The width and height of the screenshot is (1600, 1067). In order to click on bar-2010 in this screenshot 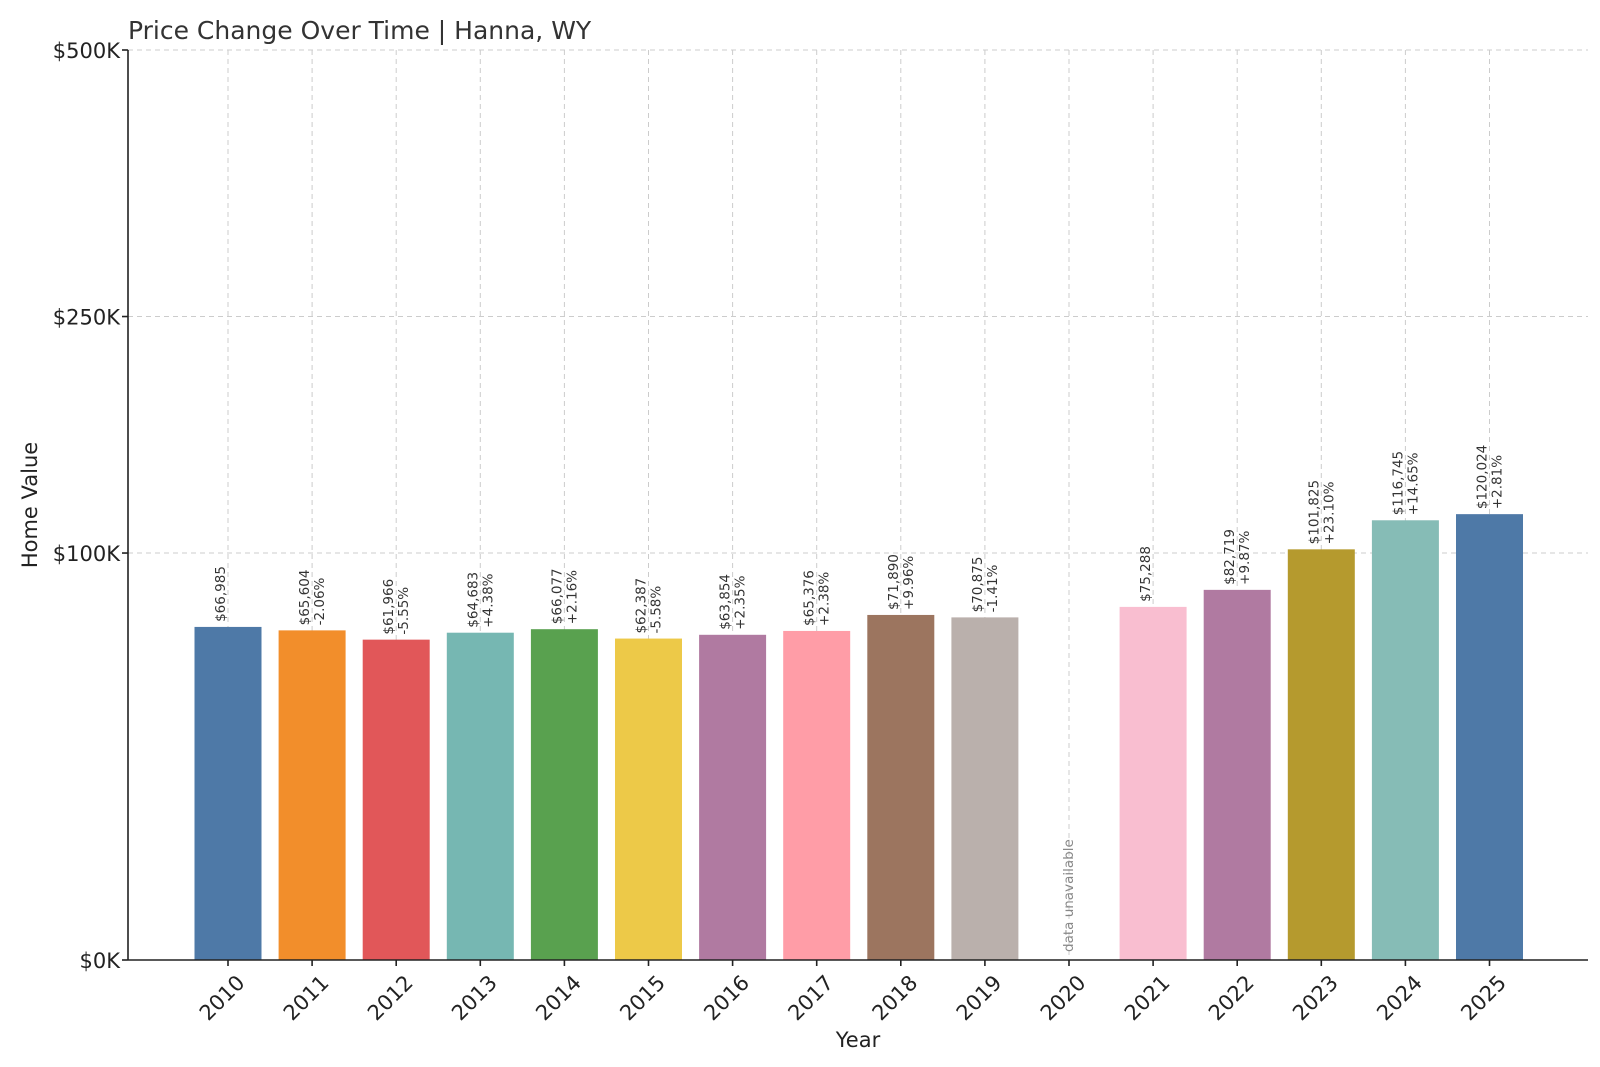, I will do `click(228, 793)`.